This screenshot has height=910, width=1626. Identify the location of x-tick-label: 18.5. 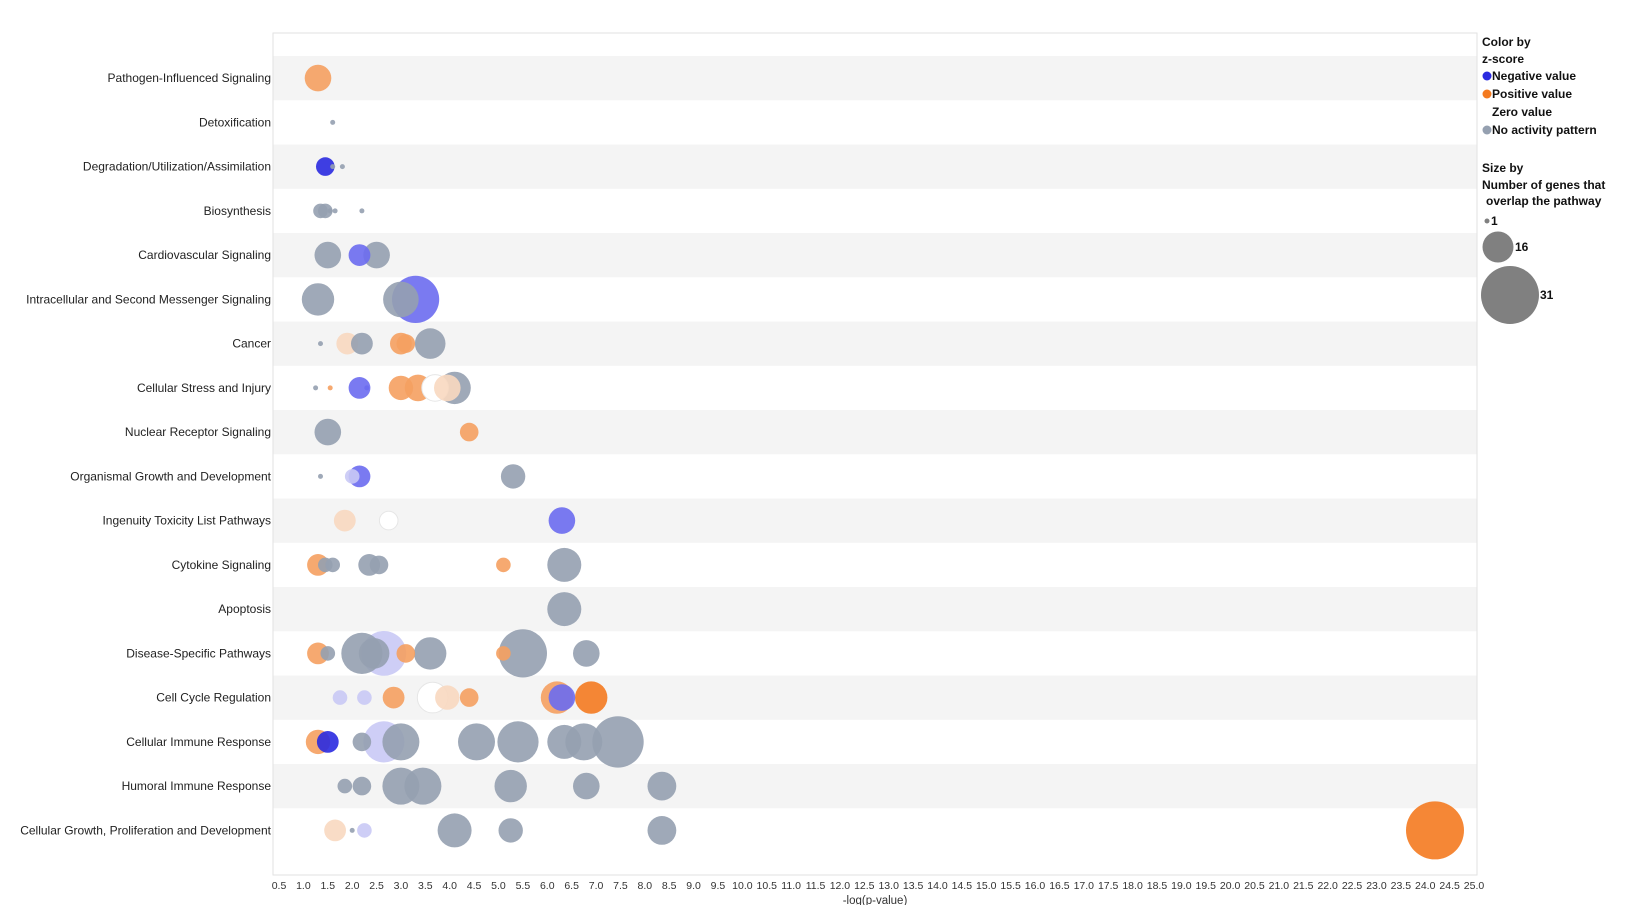
(1157, 886).